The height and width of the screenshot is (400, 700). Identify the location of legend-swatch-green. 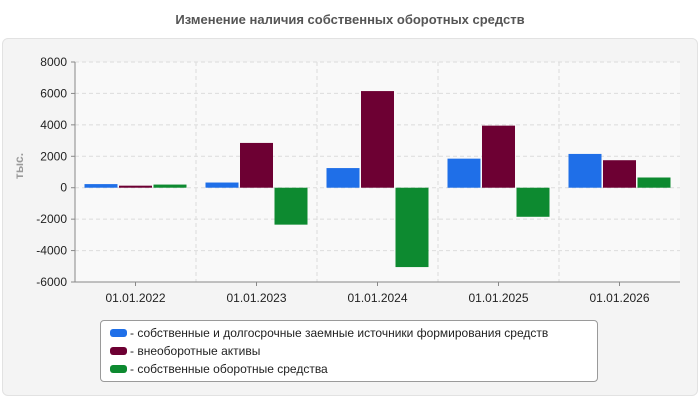
(118, 369).